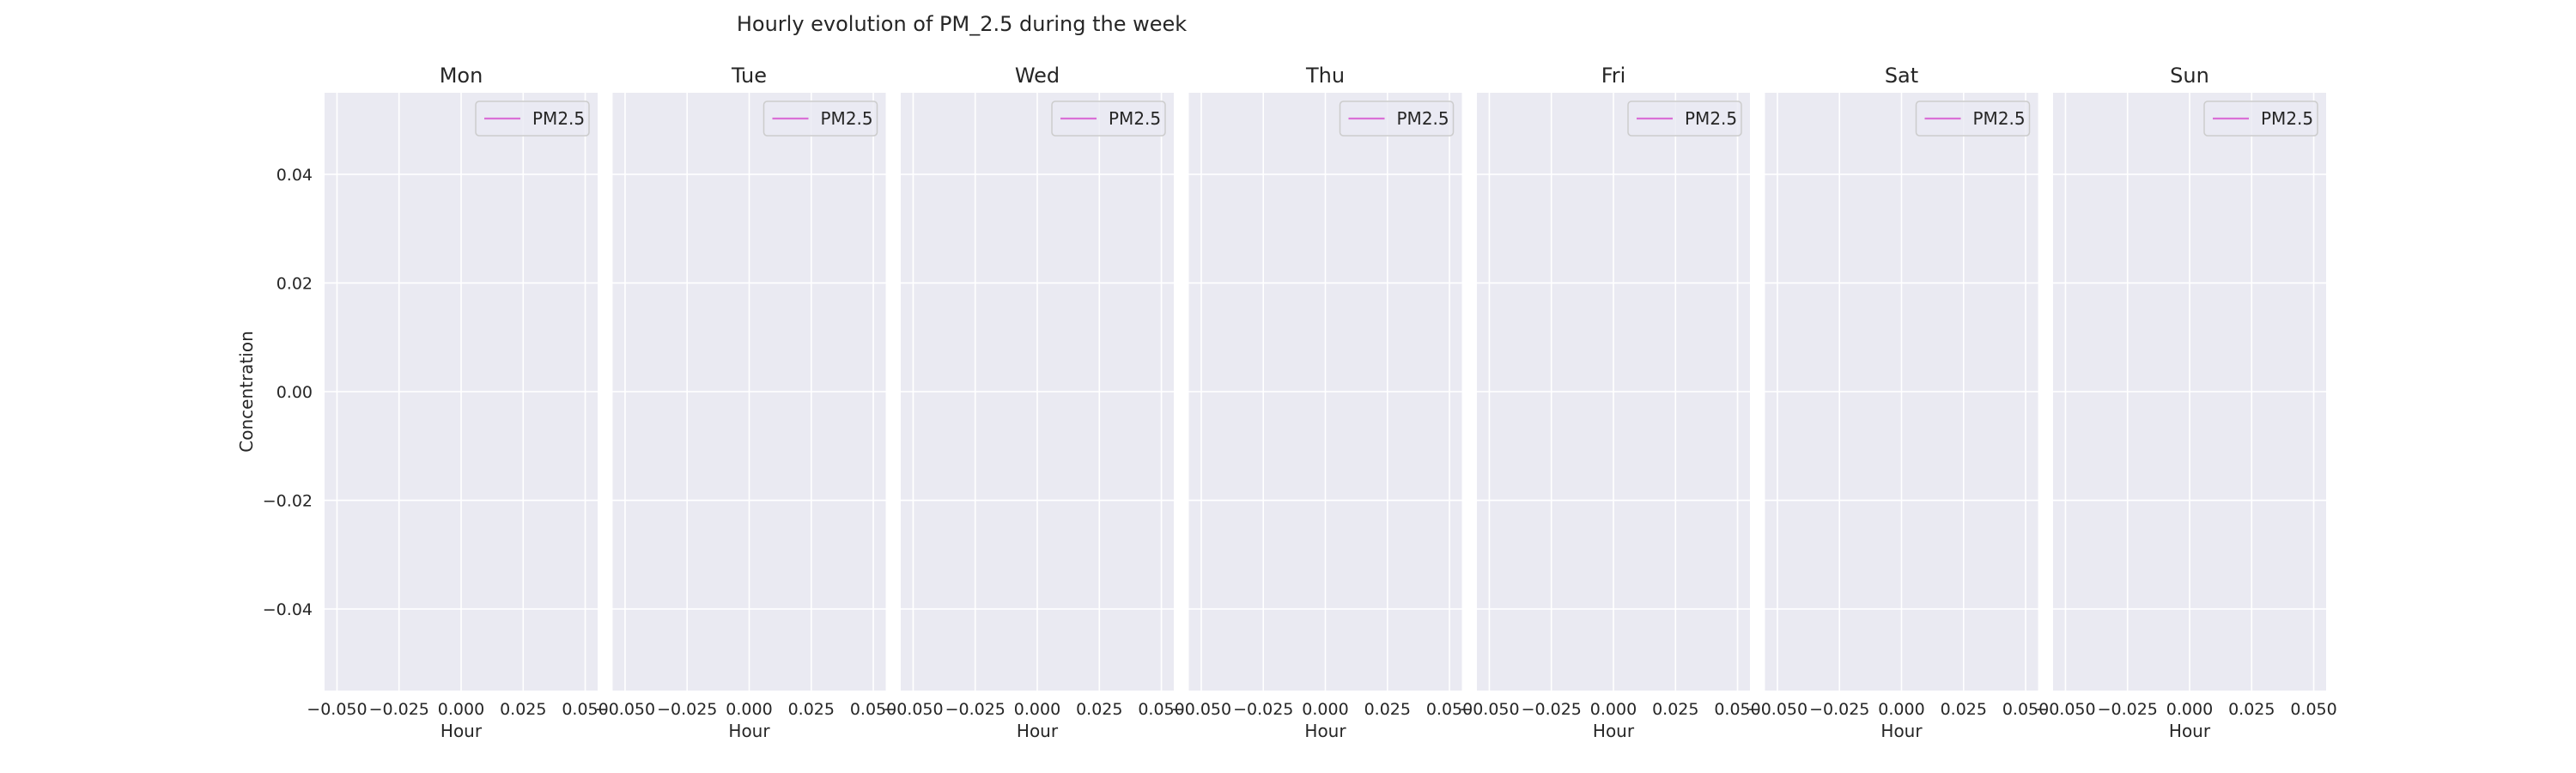 This screenshot has height=773, width=2576. Describe the element at coordinates (1034, 402) in the screenshot. I see `panel-wed: Wed −0.050 −0.025 0.000 0.025 0.050 Hour PM2.5` at that location.